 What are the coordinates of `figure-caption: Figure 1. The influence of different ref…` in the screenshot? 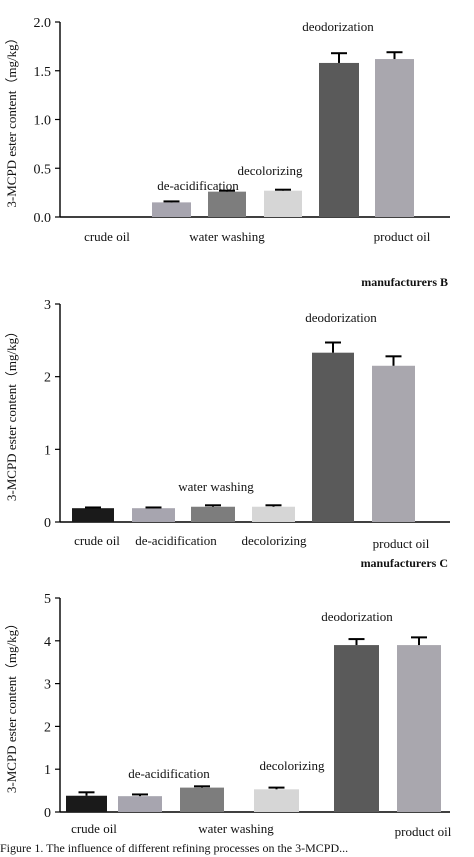 It's located at (174, 848).